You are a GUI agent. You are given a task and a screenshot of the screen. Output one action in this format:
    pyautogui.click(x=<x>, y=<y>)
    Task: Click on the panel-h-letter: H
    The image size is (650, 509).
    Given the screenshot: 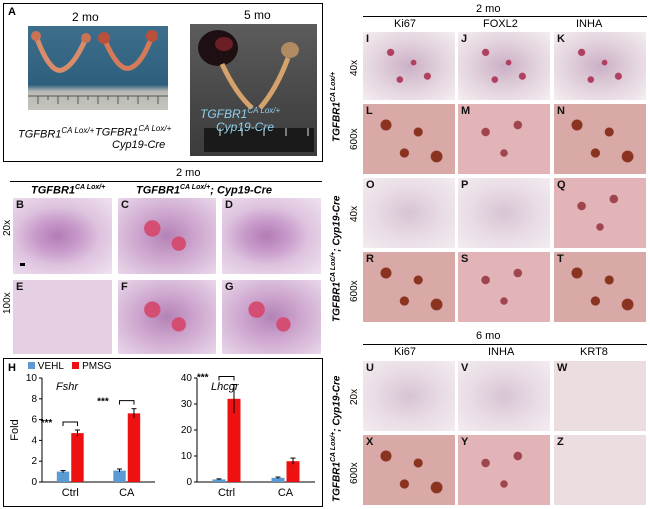 What is the action you would take?
    pyautogui.click(x=12, y=368)
    